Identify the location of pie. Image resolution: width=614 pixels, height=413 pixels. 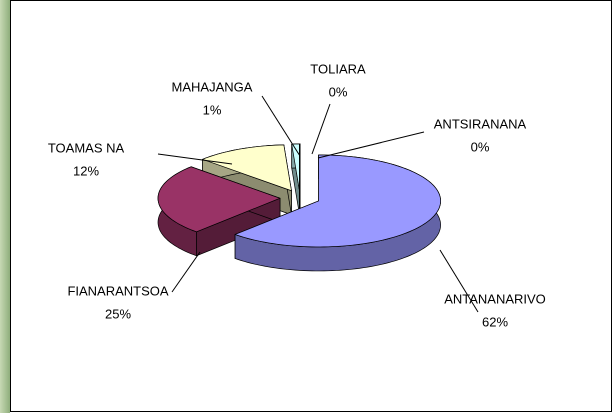
(299, 207).